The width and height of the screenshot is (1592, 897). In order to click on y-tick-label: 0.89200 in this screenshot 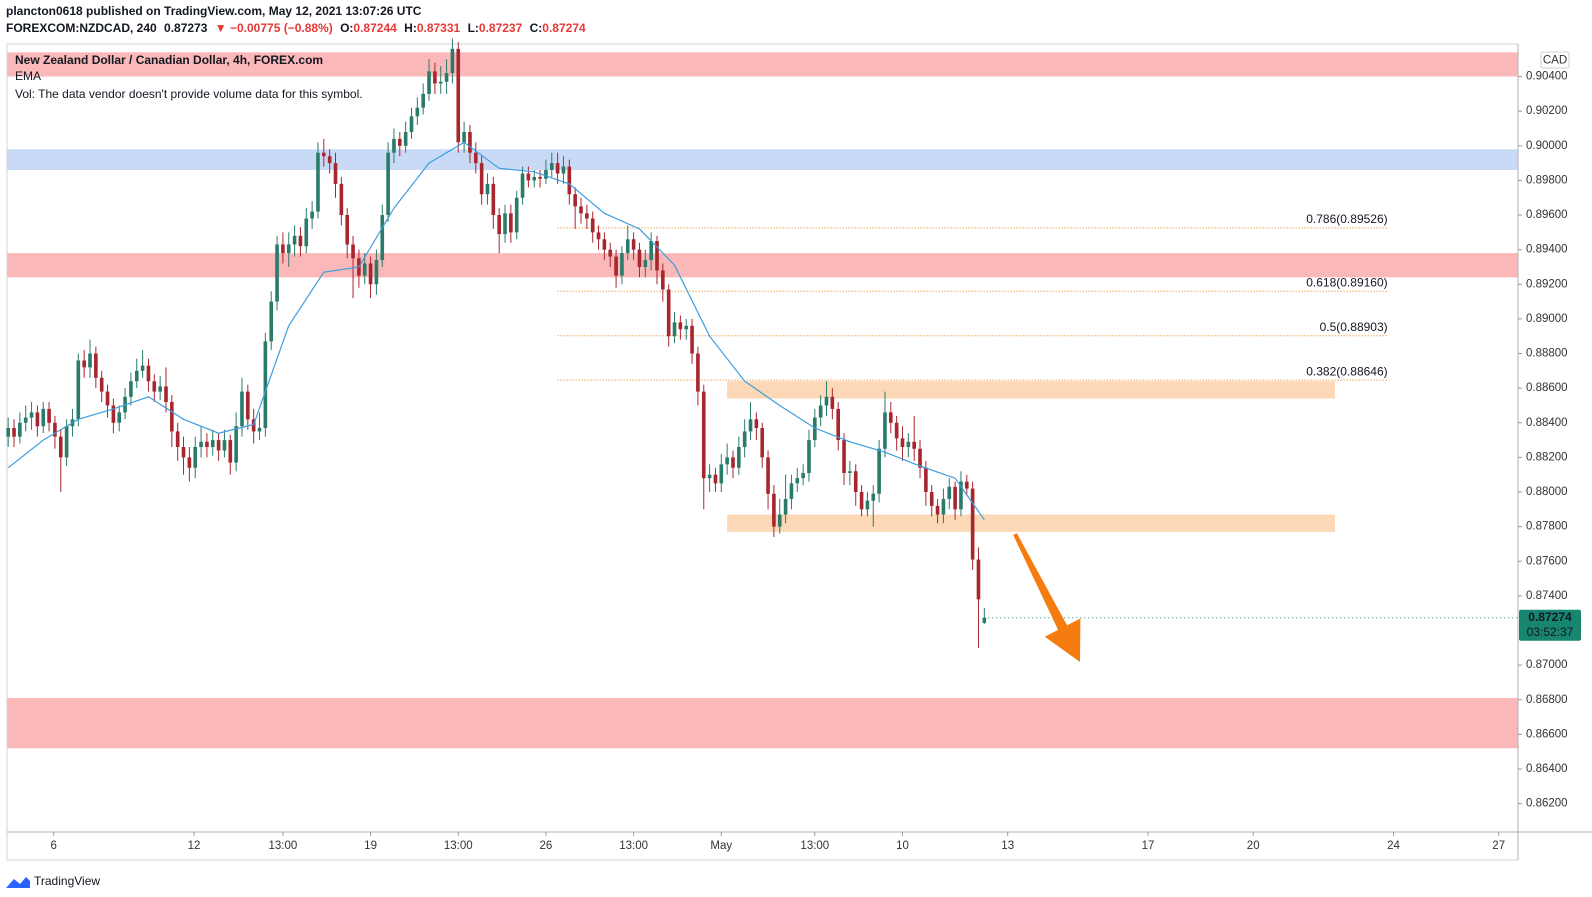, I will do `click(1547, 284)`.